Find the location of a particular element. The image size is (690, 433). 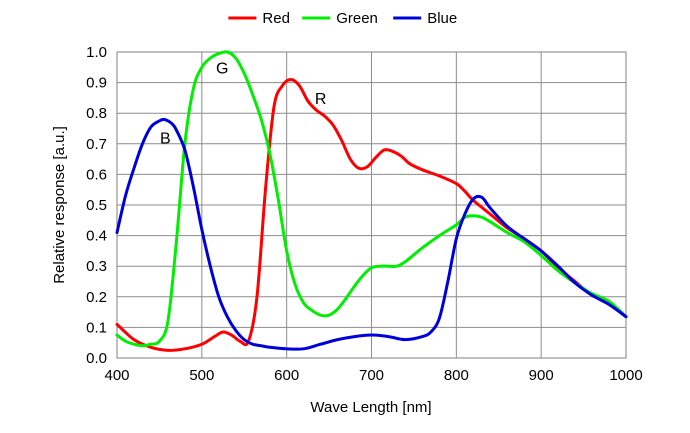

y-tick-label: 0.9 is located at coordinates (96, 83).